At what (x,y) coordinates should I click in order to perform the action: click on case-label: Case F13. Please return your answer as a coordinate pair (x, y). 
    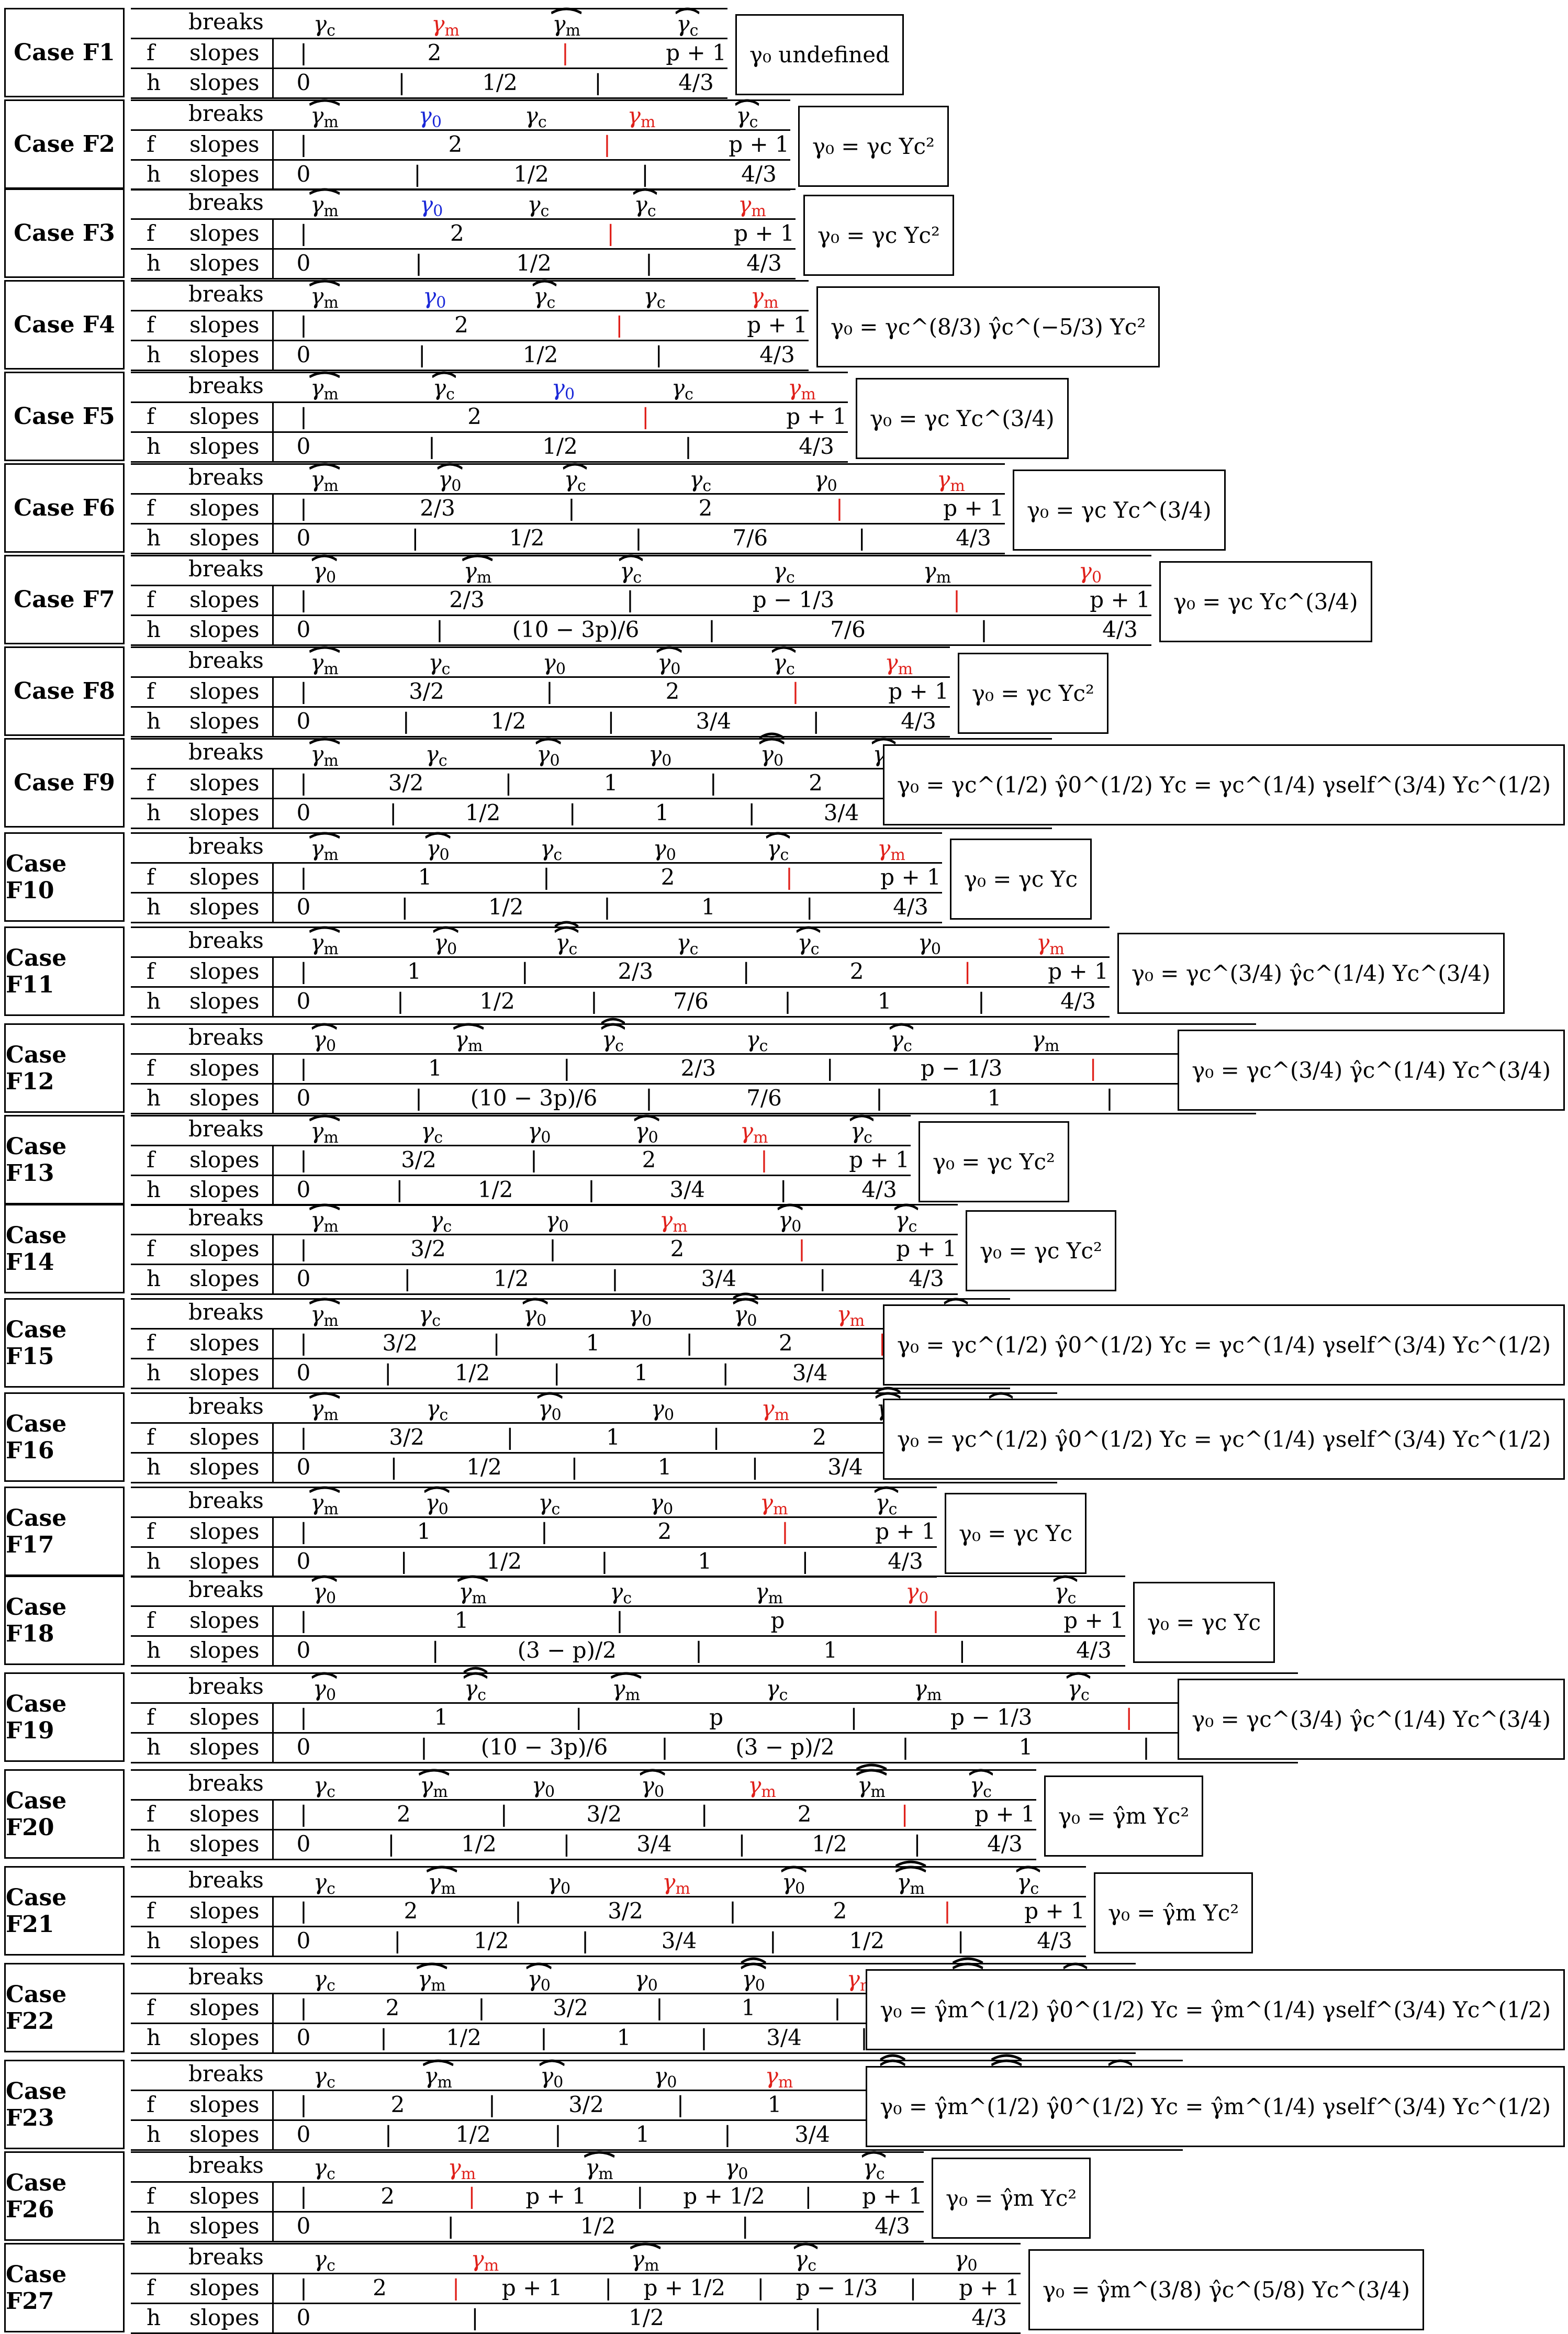
    Looking at the image, I should click on (64, 1159).